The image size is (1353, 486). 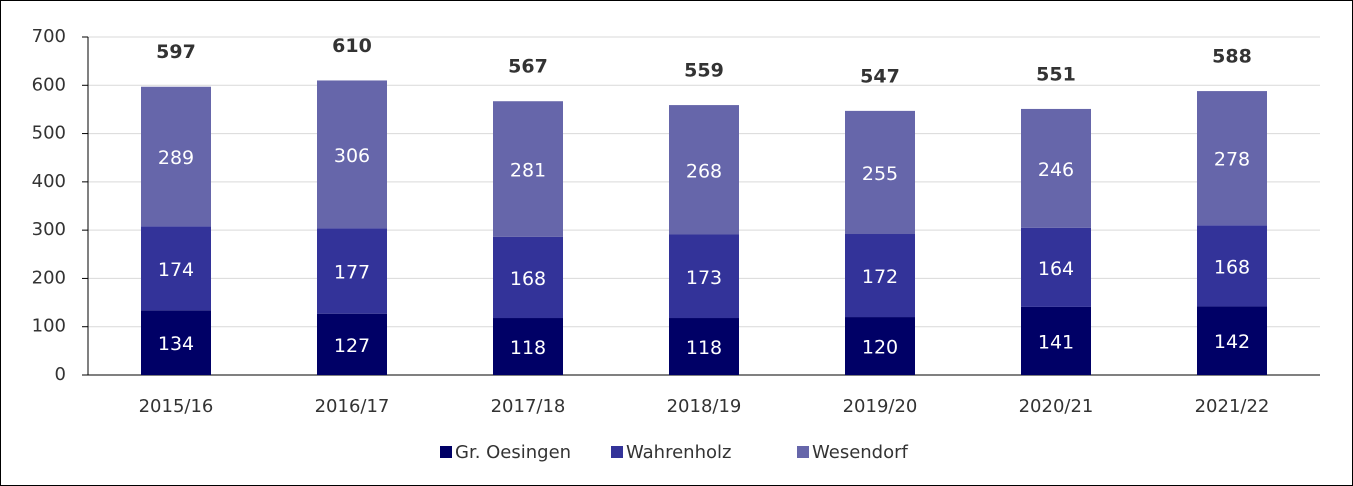 I want to click on y-tick-label: 100, so click(x=49, y=326).